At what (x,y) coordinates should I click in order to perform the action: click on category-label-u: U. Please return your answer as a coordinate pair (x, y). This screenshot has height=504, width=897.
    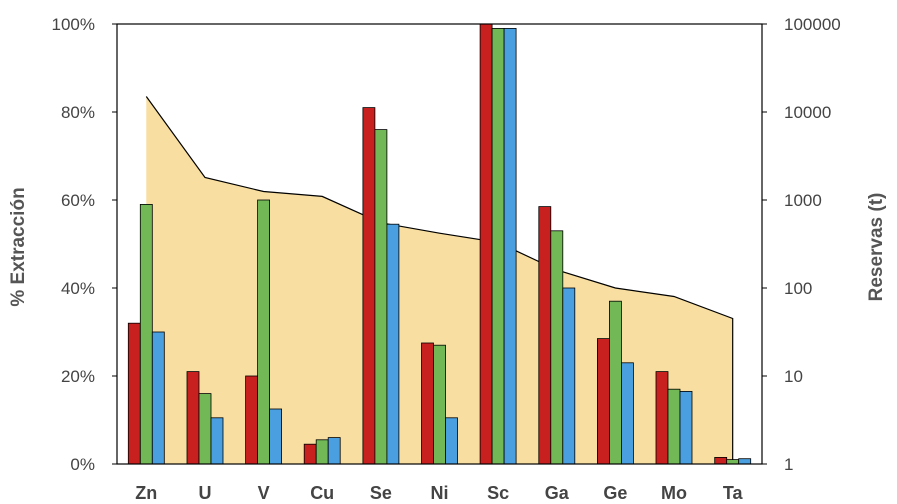
    Looking at the image, I should click on (205, 493).